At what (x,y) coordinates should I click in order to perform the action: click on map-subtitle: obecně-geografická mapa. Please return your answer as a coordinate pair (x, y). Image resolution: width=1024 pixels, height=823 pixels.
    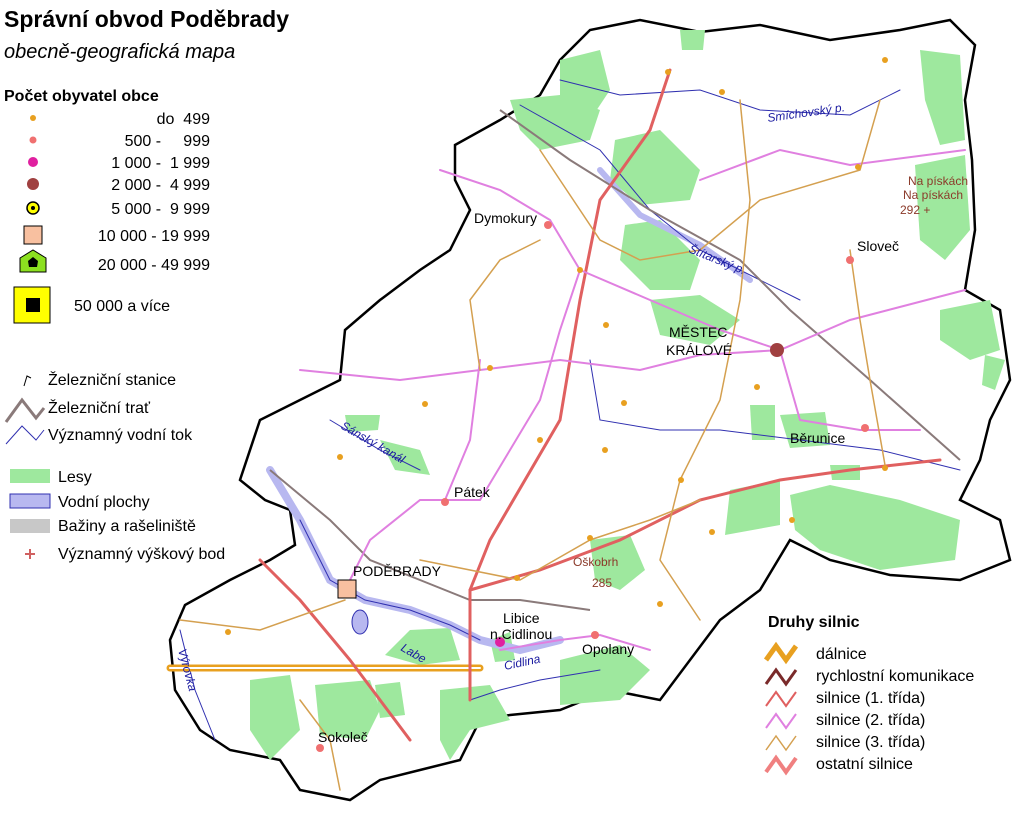
    Looking at the image, I should click on (119, 52).